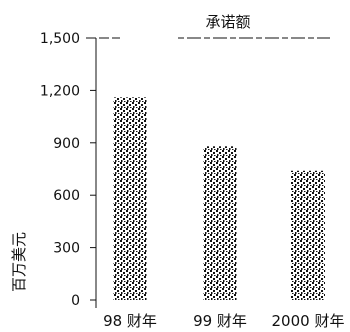 This screenshot has width=350, height=332. Describe the element at coordinates (66, 249) in the screenshot. I see `y-tick-label: 300` at that location.